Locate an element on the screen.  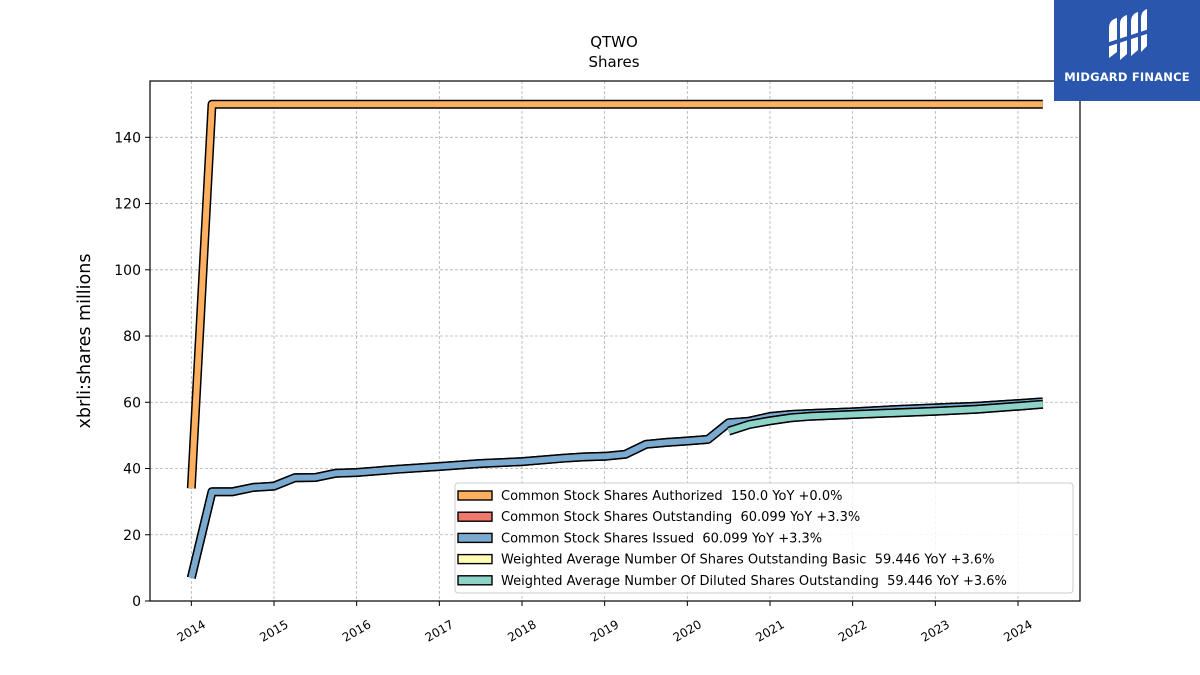
y-tick-label: 40 is located at coordinates (132, 470).